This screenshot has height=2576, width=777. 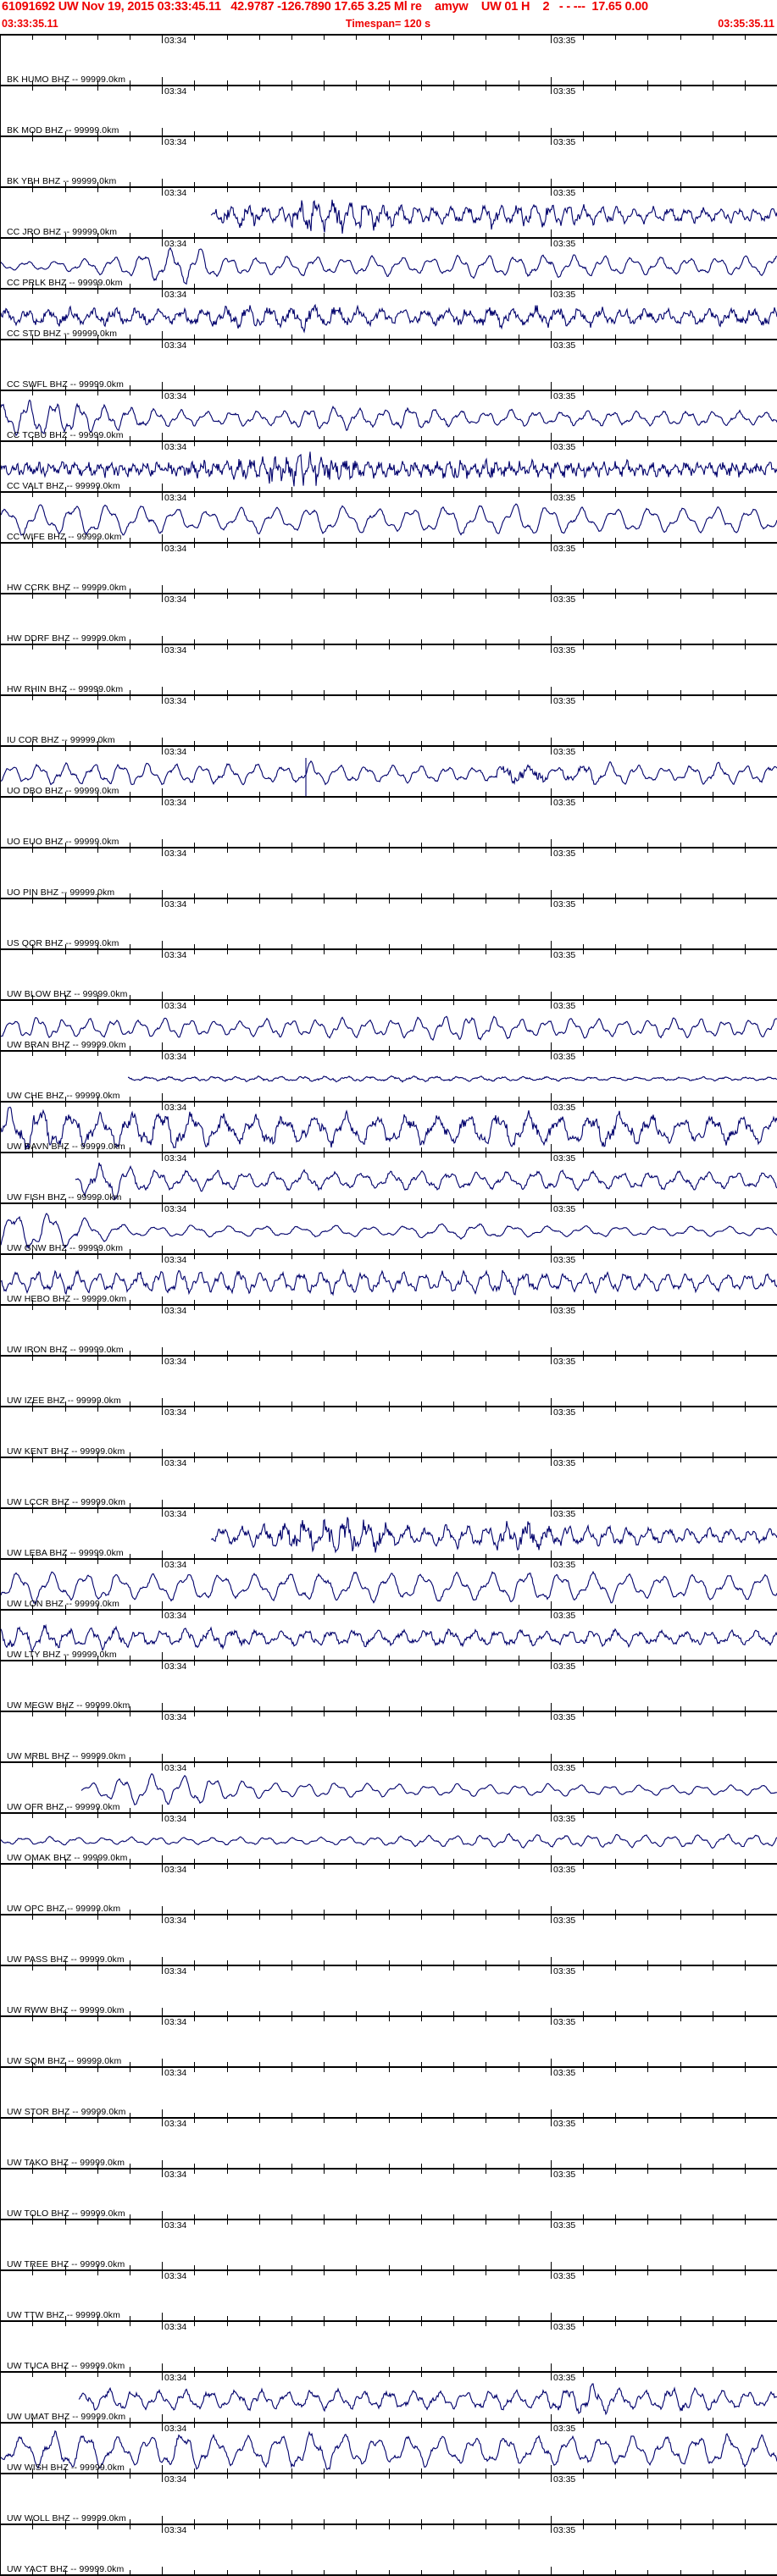 What do you see at coordinates (64, 1401) in the screenshot?
I see `station-label: UW IZEE BHZ -- 99999.0km` at bounding box center [64, 1401].